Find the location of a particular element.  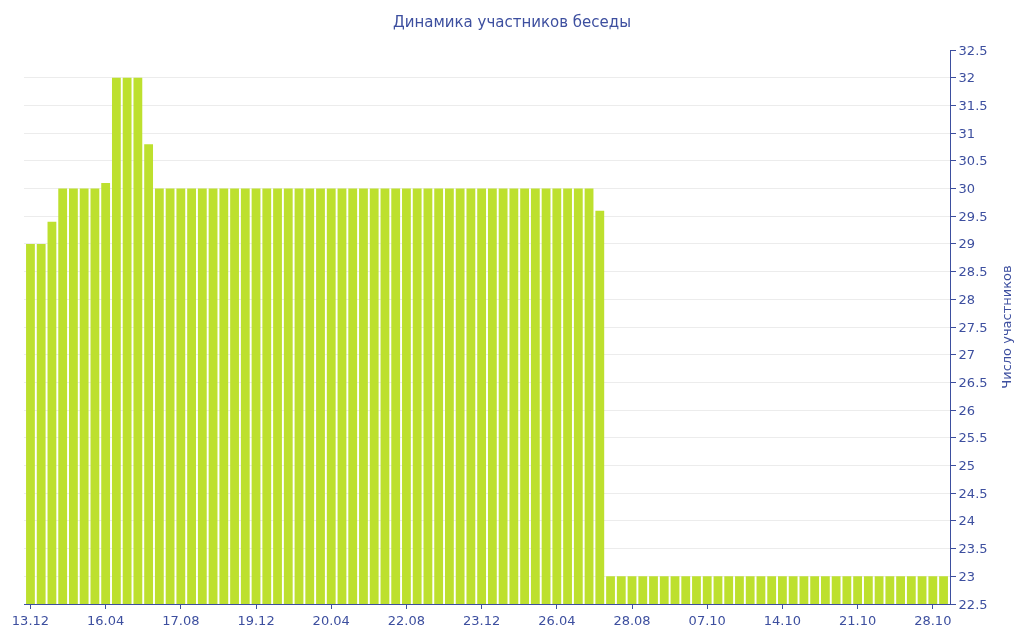

y2-tick-label: 32 is located at coordinates (967, 78).